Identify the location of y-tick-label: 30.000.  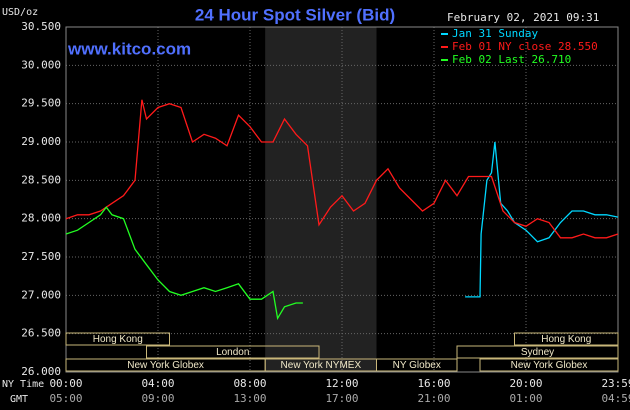
(41, 64).